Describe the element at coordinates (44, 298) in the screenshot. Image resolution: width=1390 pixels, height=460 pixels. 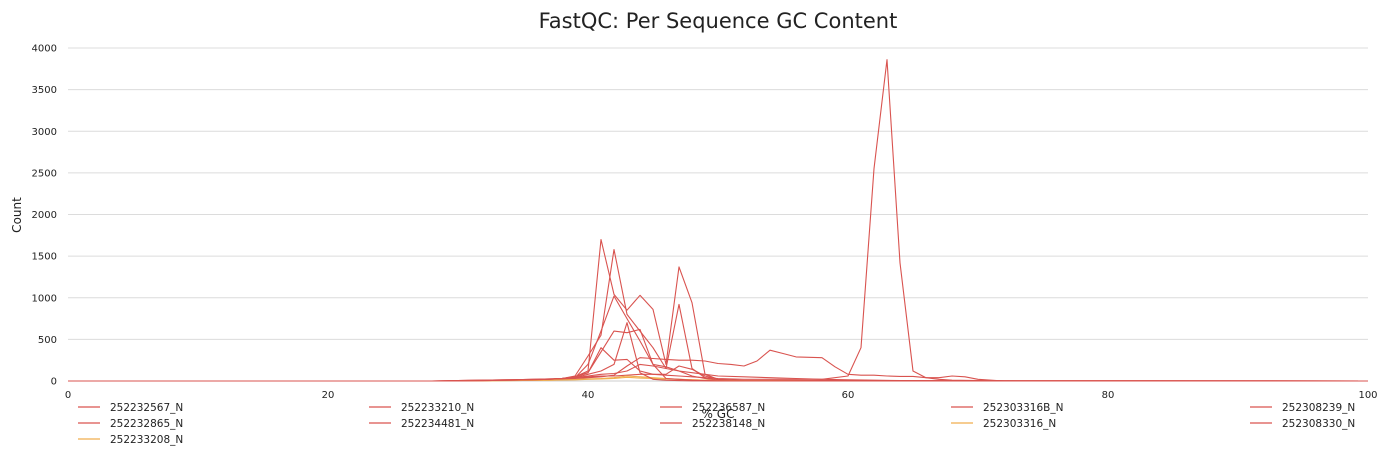
I see `y-tick-label: 1000` at that location.